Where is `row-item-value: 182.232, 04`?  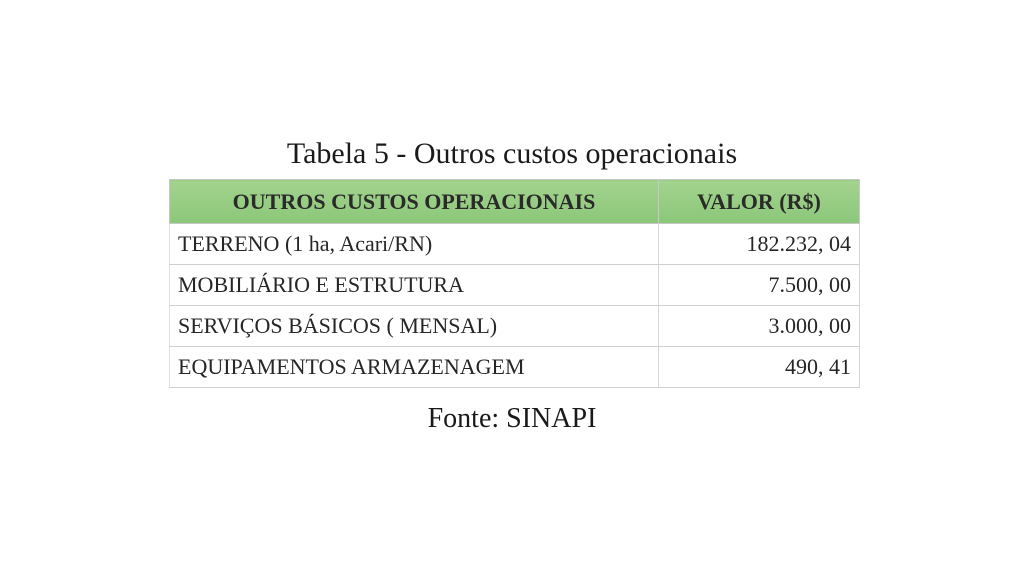 row-item-value: 182.232, 04 is located at coordinates (759, 244).